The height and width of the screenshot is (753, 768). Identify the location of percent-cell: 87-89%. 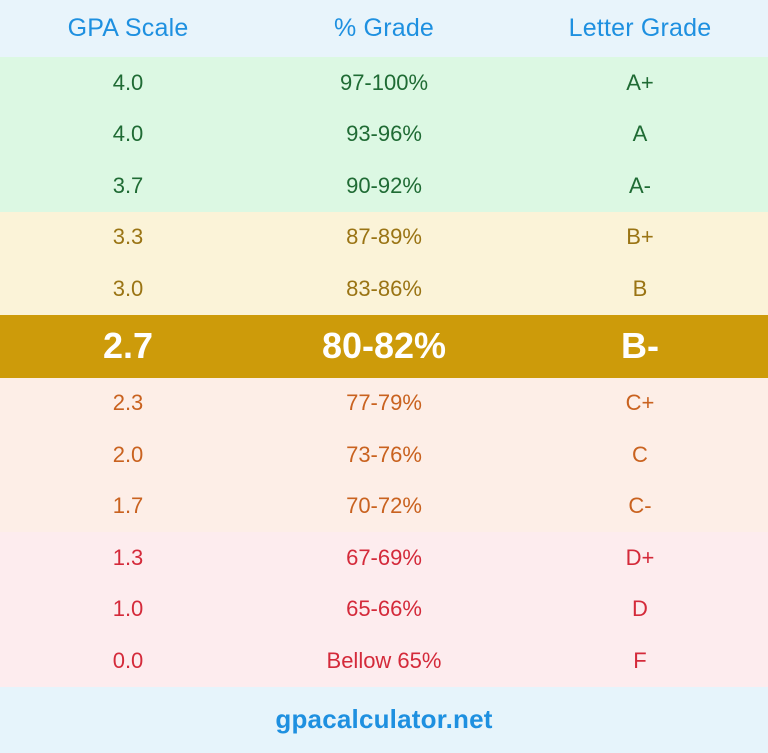
(384, 237).